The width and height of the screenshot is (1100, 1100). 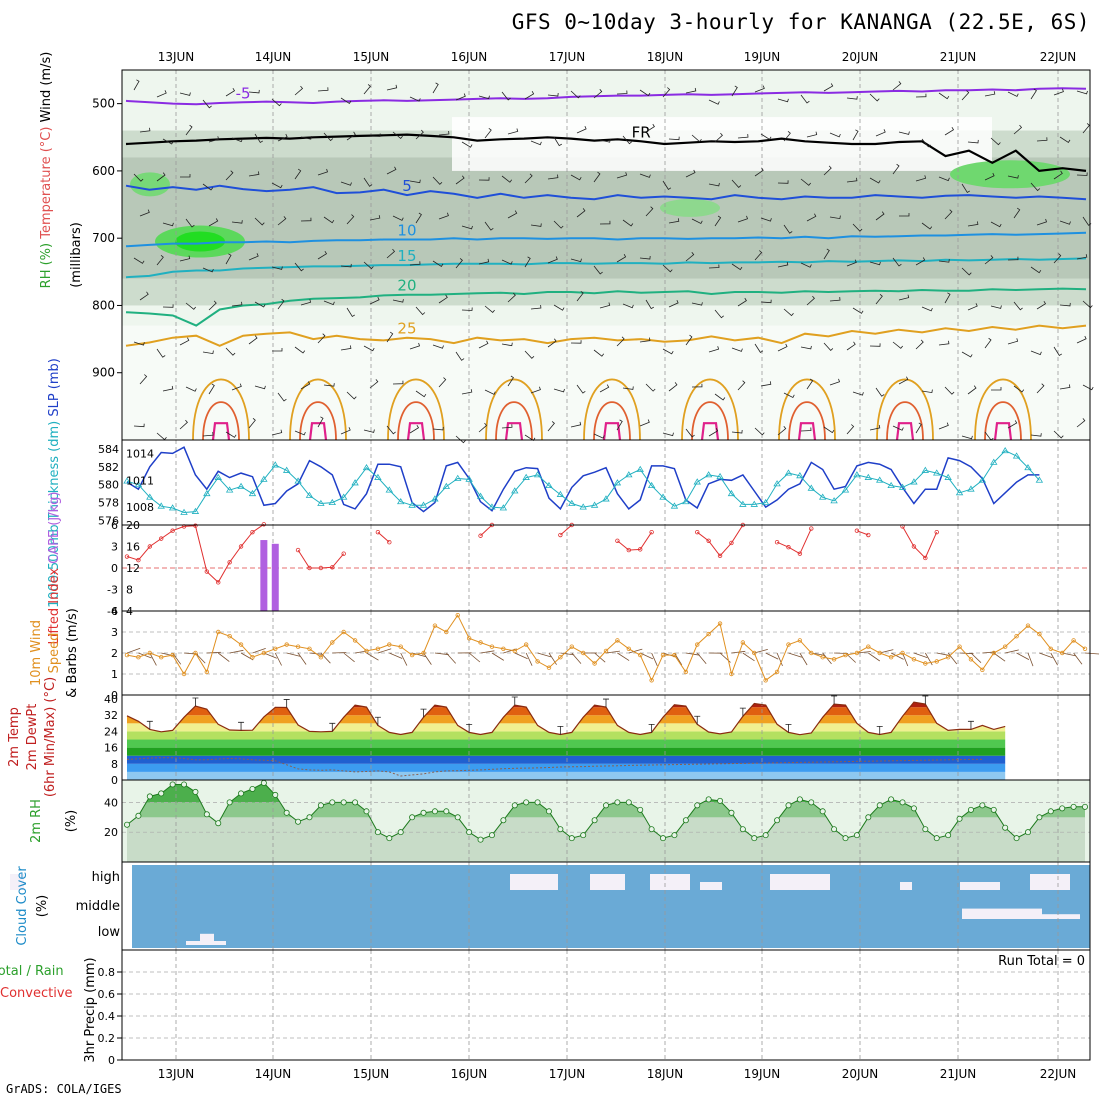 I want to click on upper-air-units-part: (millibars), so click(x=76, y=255).